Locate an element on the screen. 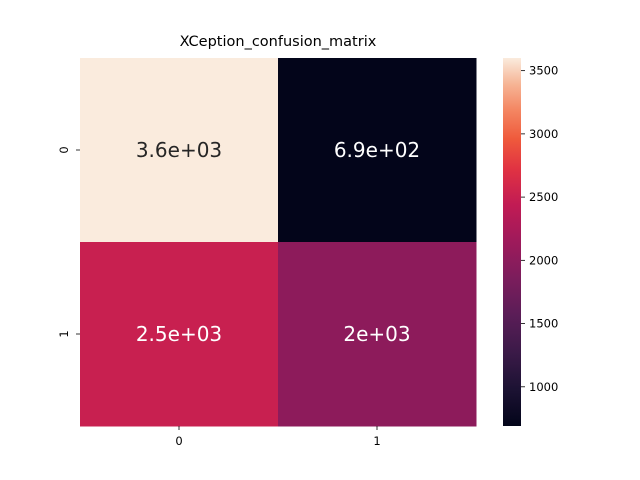  colorbar is located at coordinates (512, 242).